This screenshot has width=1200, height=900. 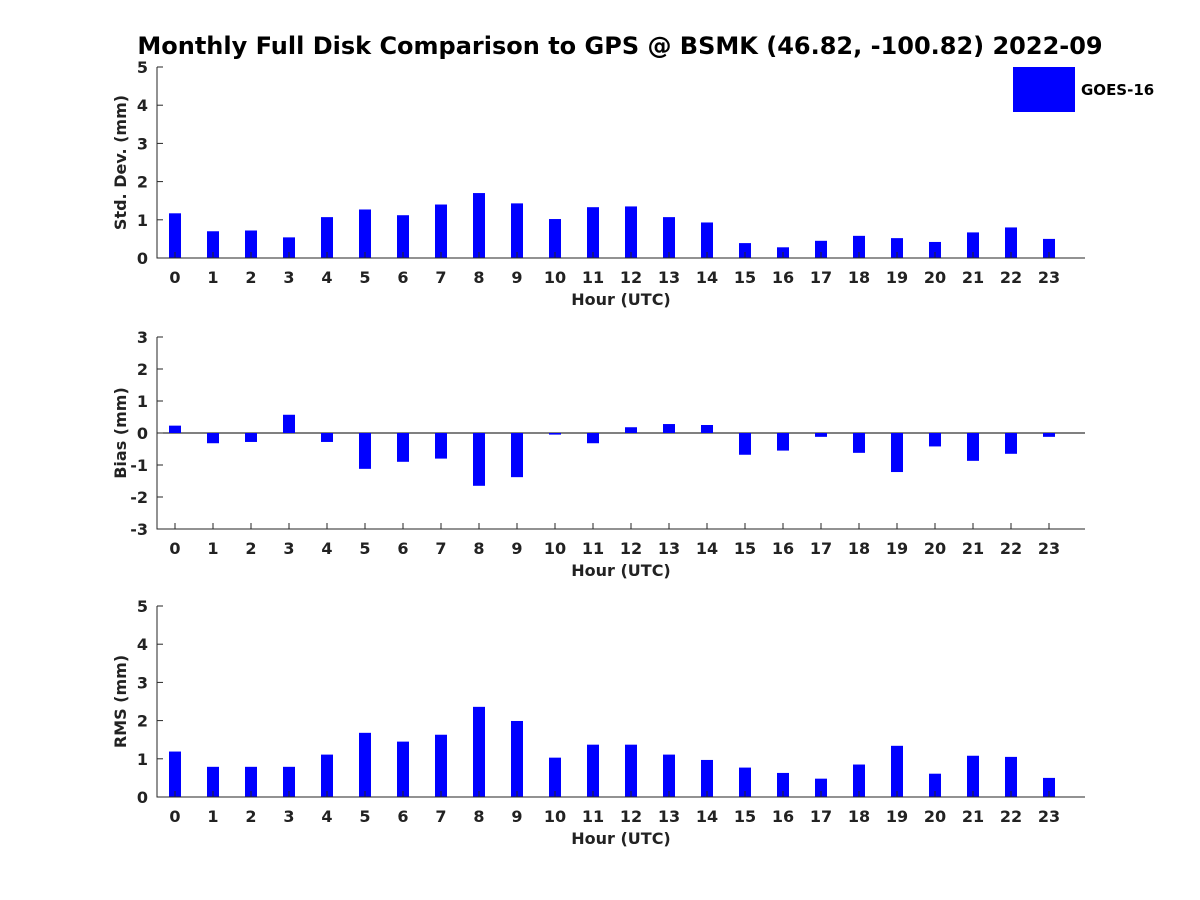 I want to click on xtick-label: 7, so click(x=440, y=816).